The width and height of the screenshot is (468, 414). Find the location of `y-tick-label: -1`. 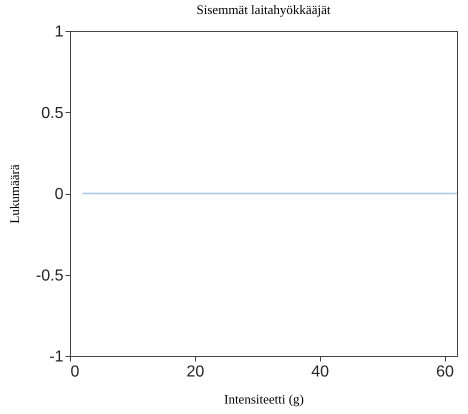

y-tick-label: -1 is located at coordinates (56, 357).